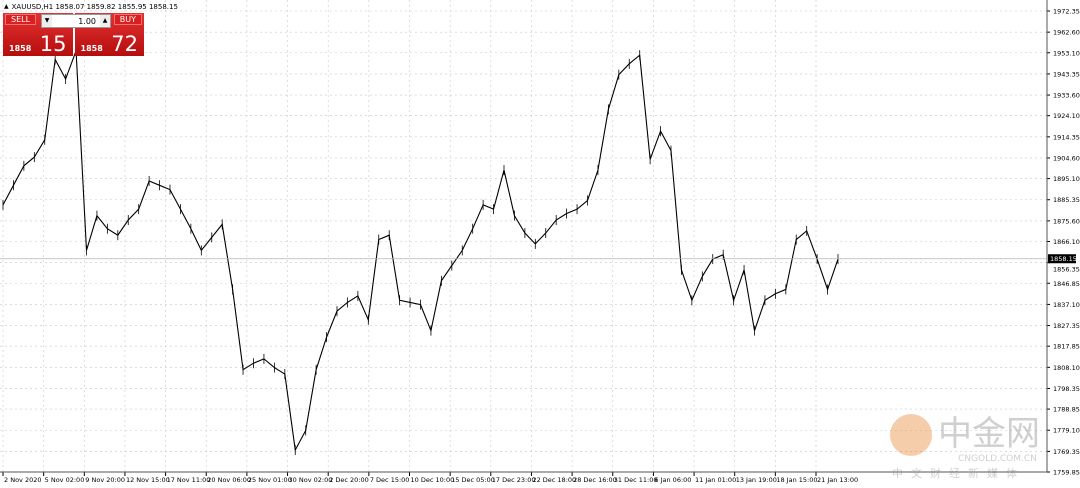 The width and height of the screenshot is (1080, 488). Describe the element at coordinates (989, 434) in the screenshot. I see `watermark-brand: 中金网` at that location.